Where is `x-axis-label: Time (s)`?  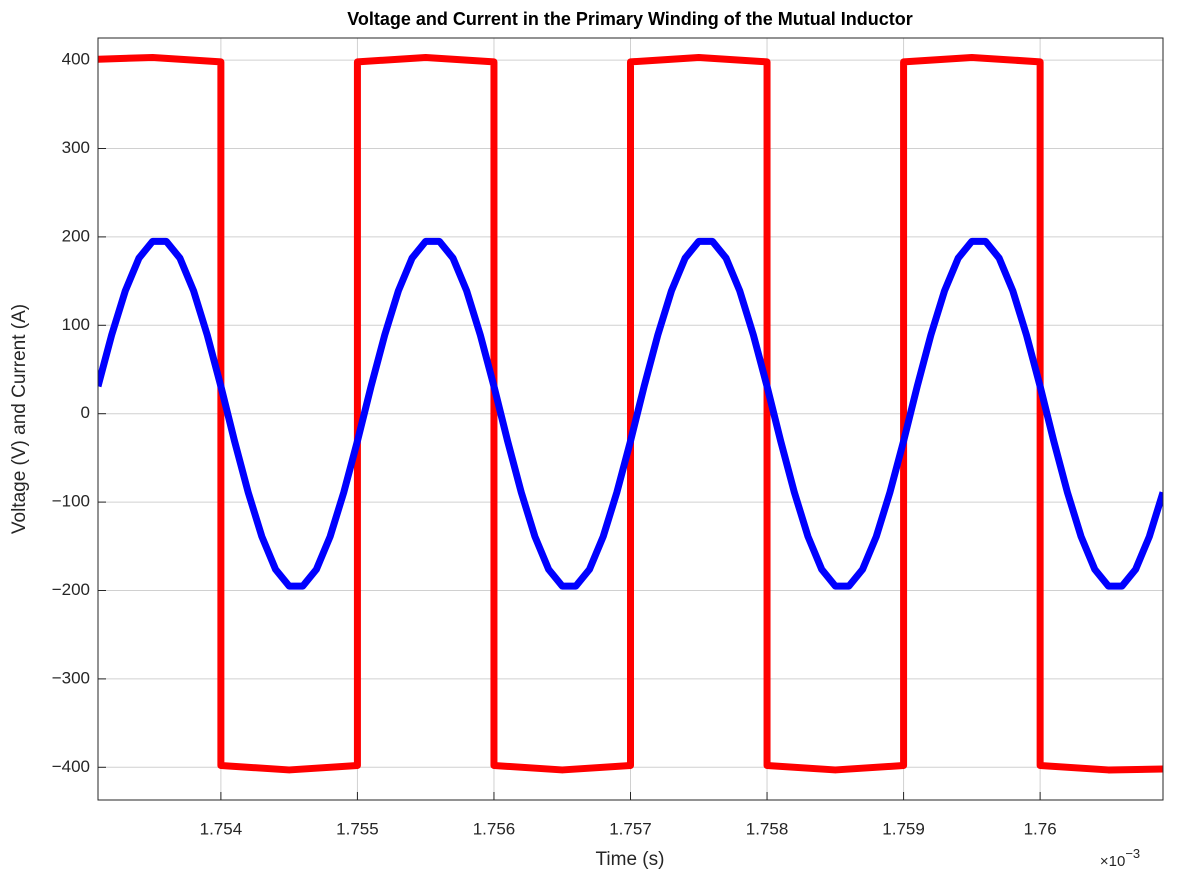 x-axis-label: Time (s) is located at coordinates (630, 859).